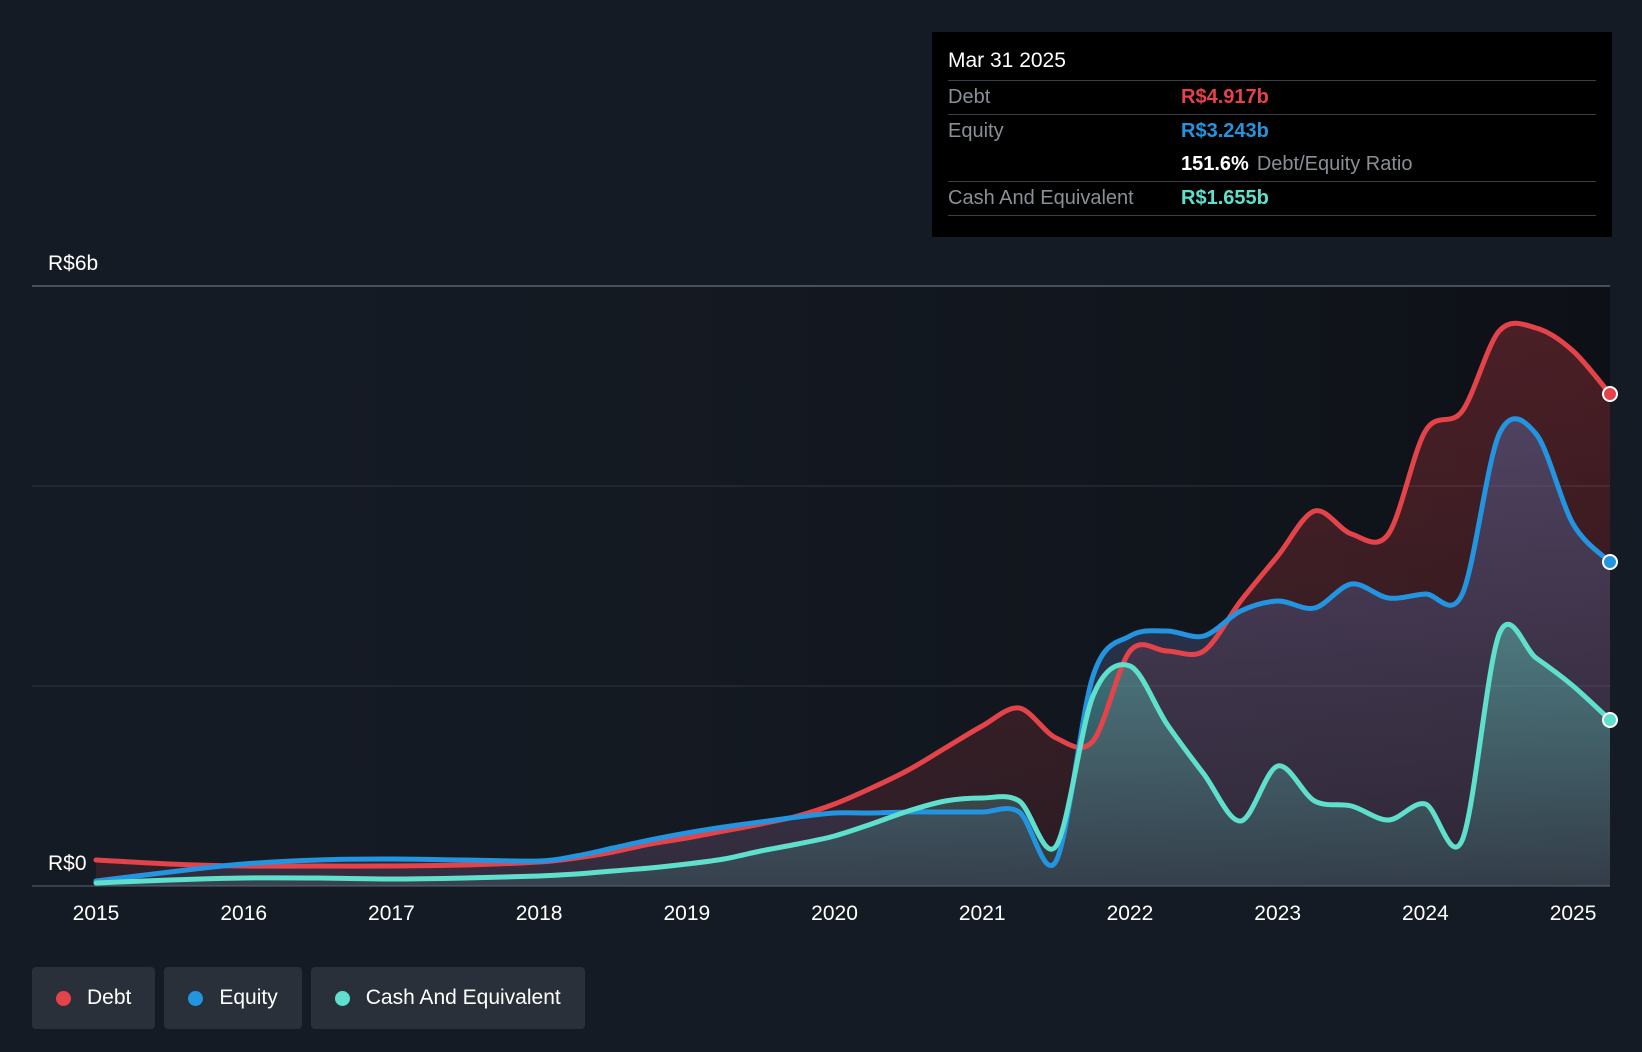 Image resolution: width=1642 pixels, height=1052 pixels. What do you see at coordinates (1610, 562) in the screenshot?
I see `equity-end-marker` at bounding box center [1610, 562].